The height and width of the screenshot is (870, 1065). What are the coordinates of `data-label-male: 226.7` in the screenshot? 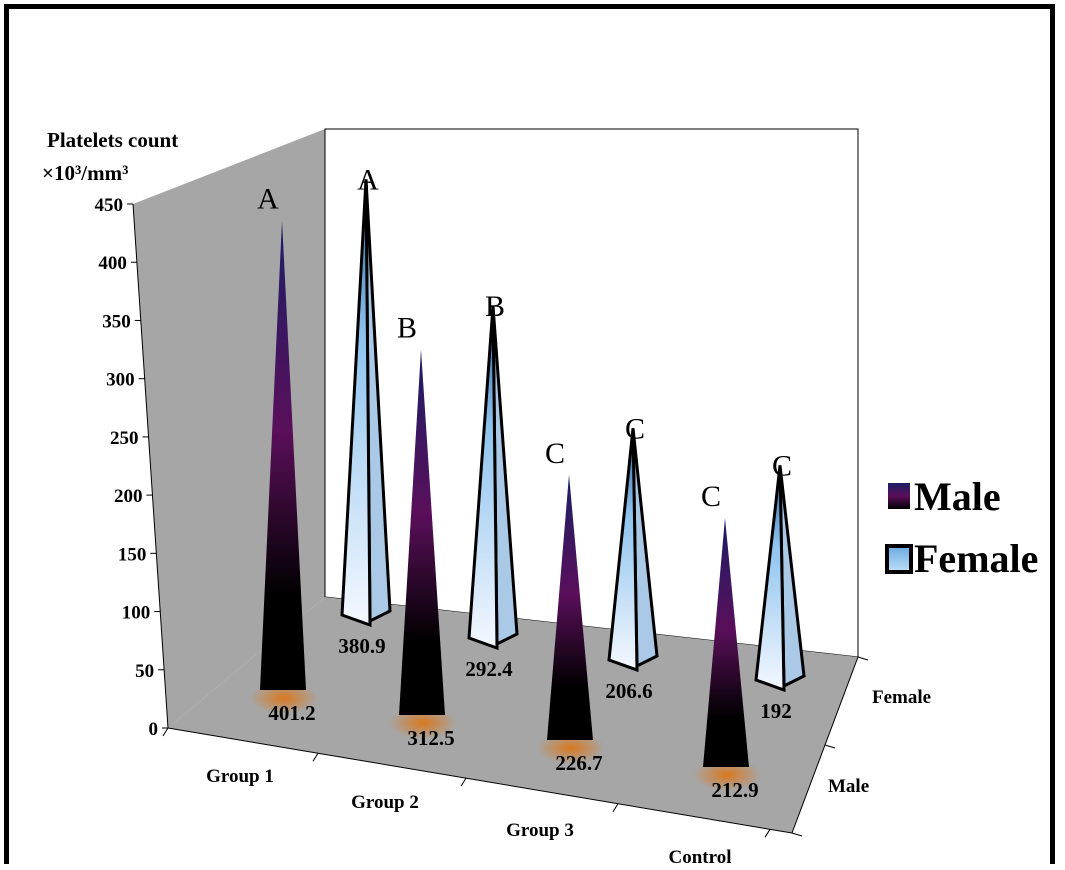 It's located at (578, 763).